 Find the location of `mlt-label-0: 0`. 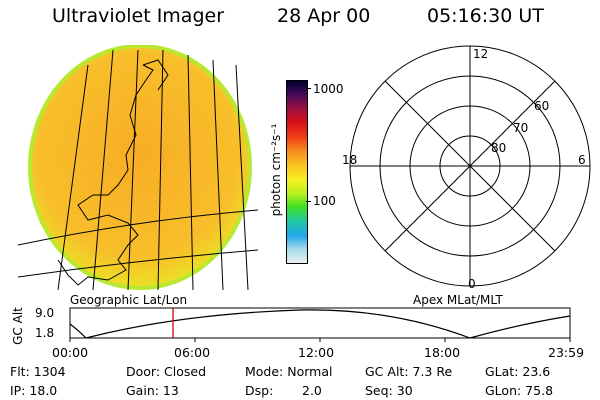

mlt-label-0: 0 is located at coordinates (472, 284).